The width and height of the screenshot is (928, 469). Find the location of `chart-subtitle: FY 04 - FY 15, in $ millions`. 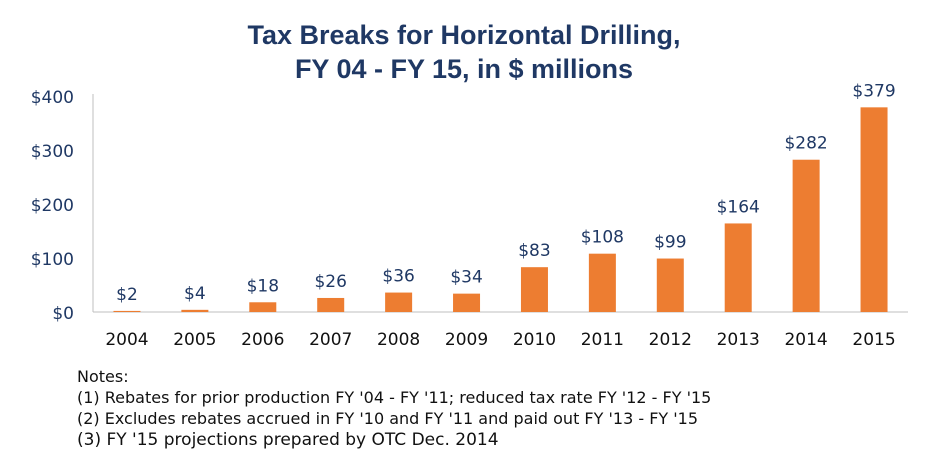

chart-subtitle: FY 04 - FY 15, in $ millions is located at coordinates (464, 69).